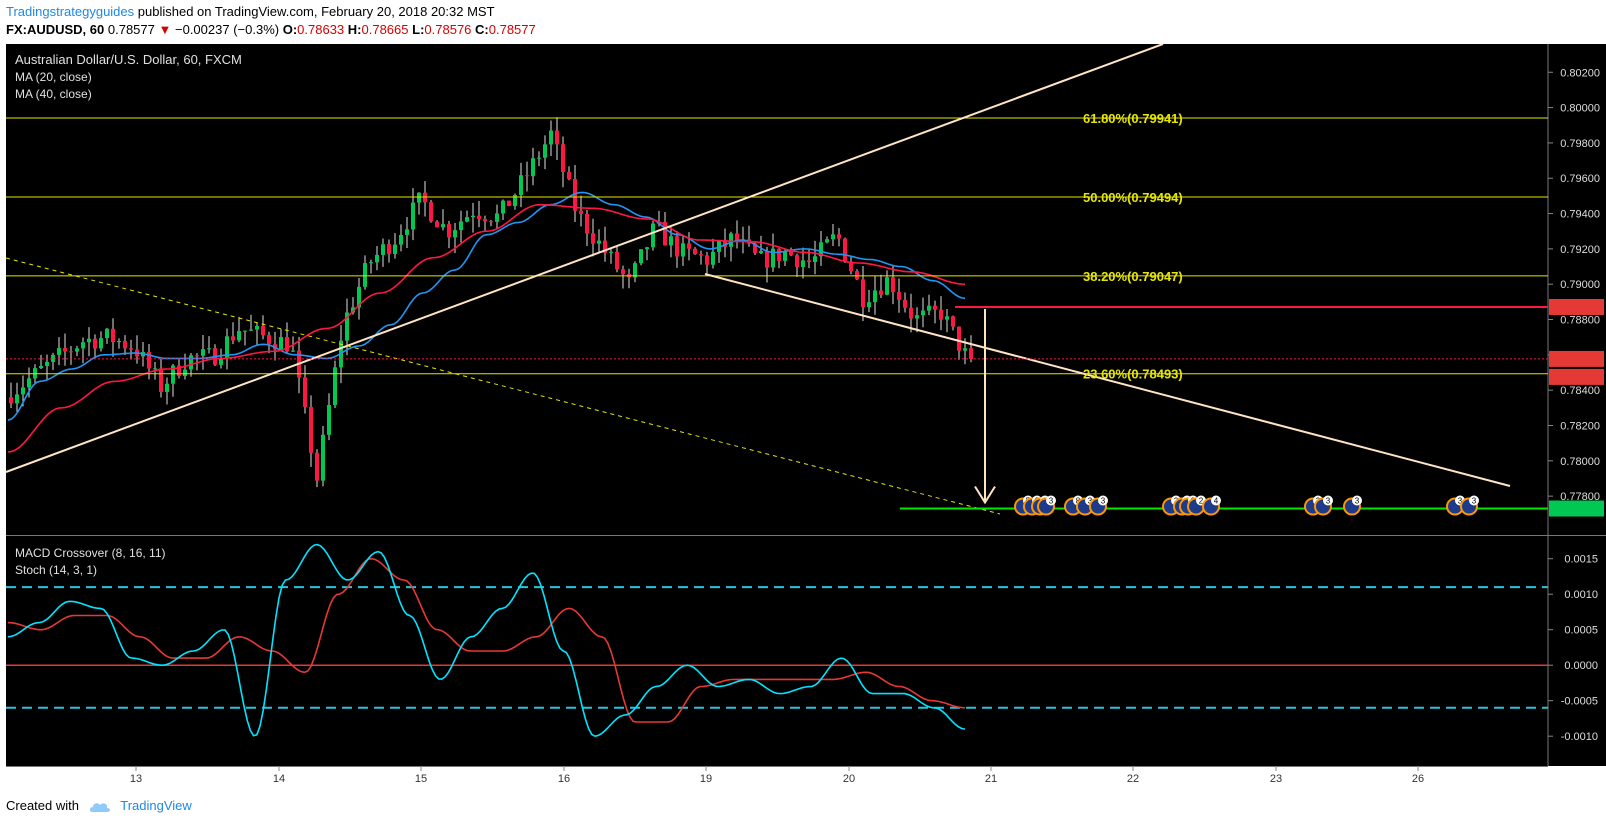  What do you see at coordinates (1577, 405) in the screenshot?
I see `price-axis` at bounding box center [1577, 405].